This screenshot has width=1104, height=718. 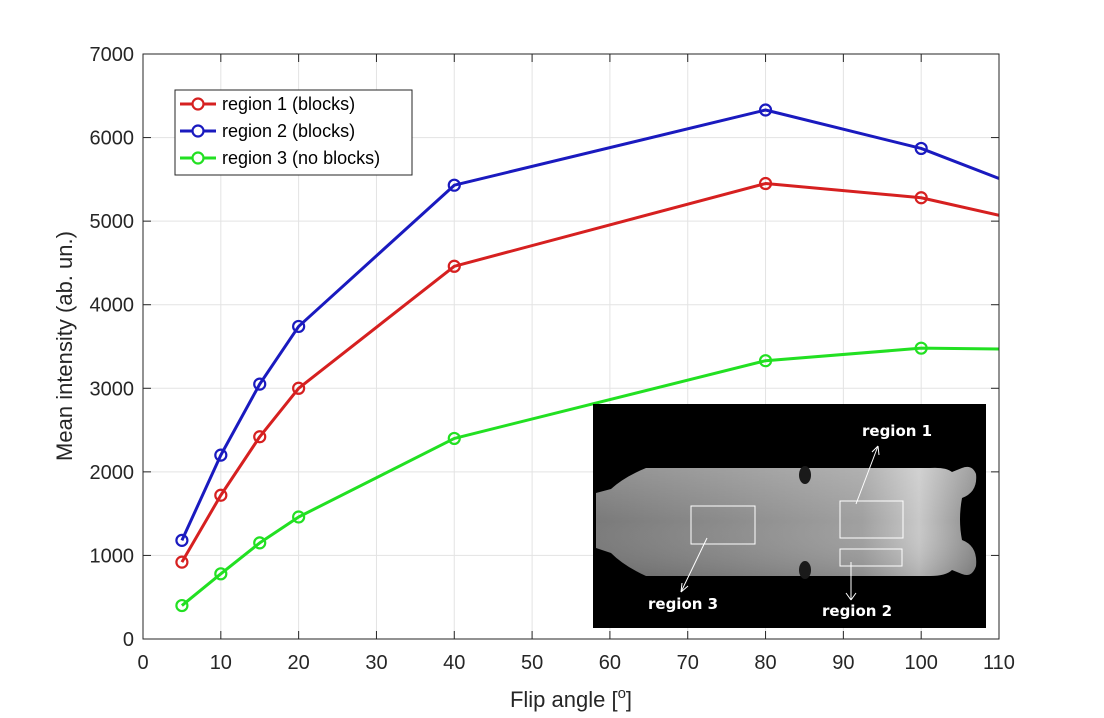 I want to click on x-tick-label: 50, so click(x=532, y=663).